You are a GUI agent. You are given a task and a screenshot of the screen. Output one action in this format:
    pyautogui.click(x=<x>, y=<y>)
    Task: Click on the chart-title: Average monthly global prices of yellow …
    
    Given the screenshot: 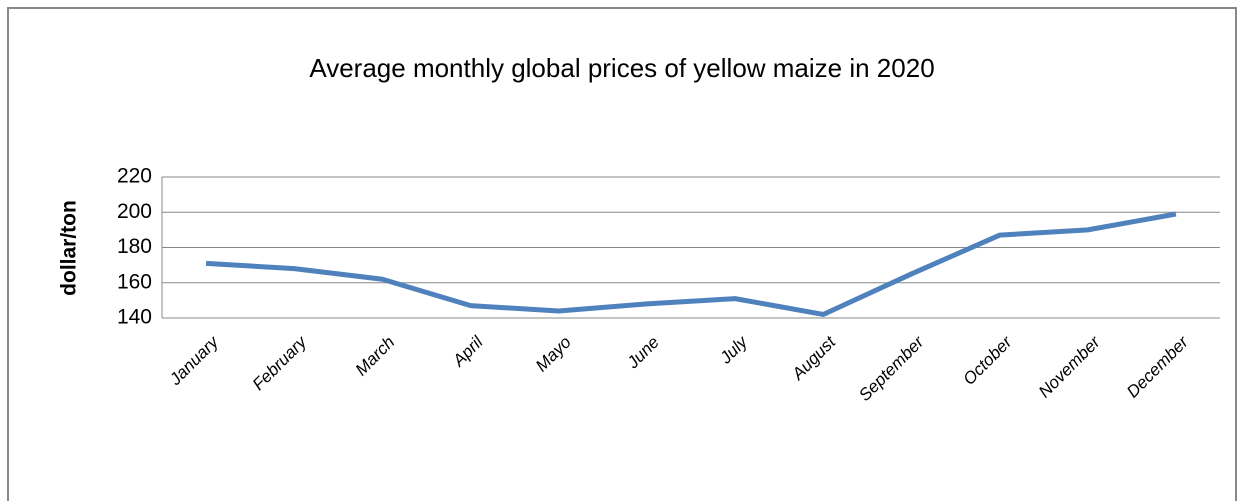 What is the action you would take?
    pyautogui.click(x=621, y=68)
    